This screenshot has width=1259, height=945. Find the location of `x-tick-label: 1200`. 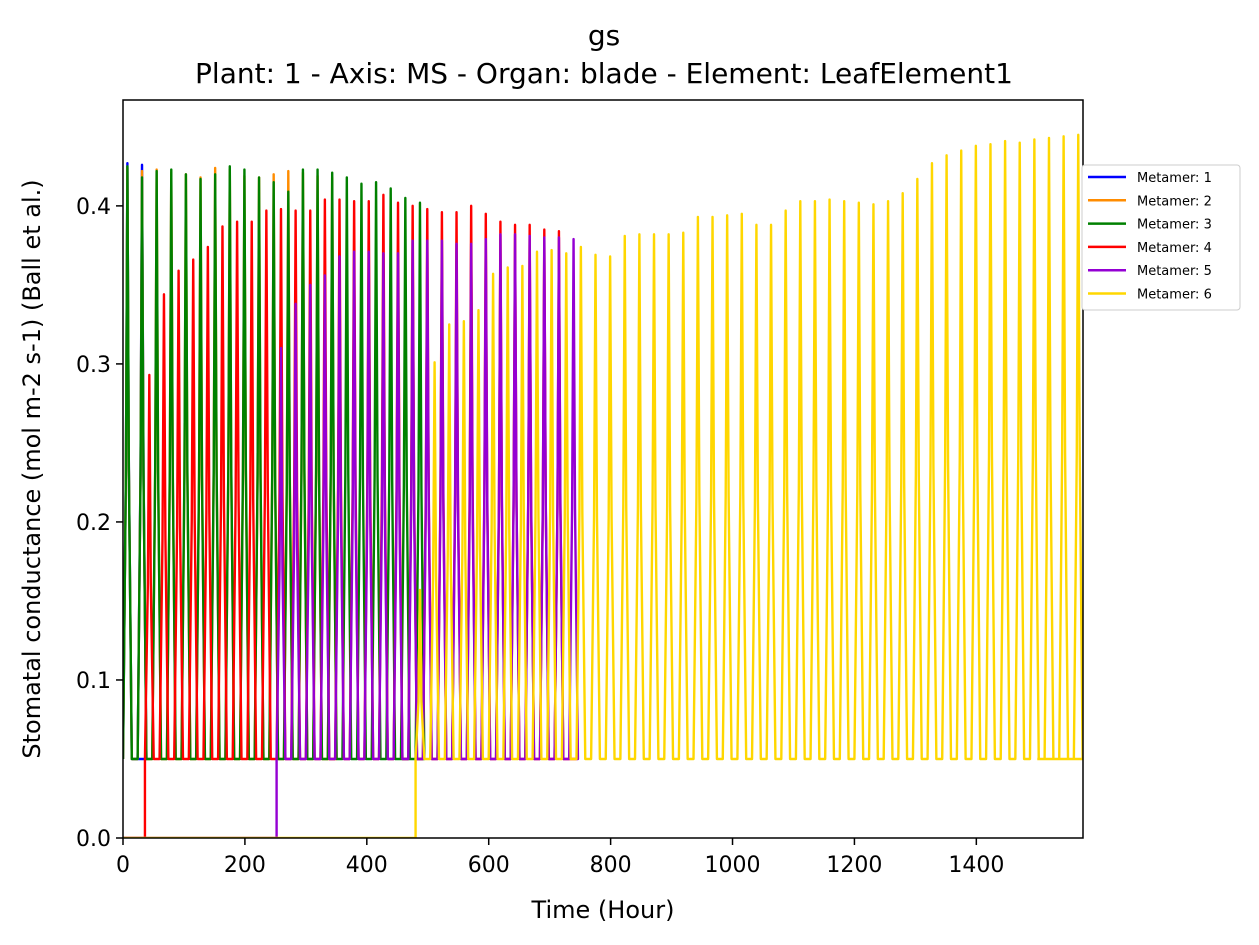

x-tick-label: 1200 is located at coordinates (854, 865).